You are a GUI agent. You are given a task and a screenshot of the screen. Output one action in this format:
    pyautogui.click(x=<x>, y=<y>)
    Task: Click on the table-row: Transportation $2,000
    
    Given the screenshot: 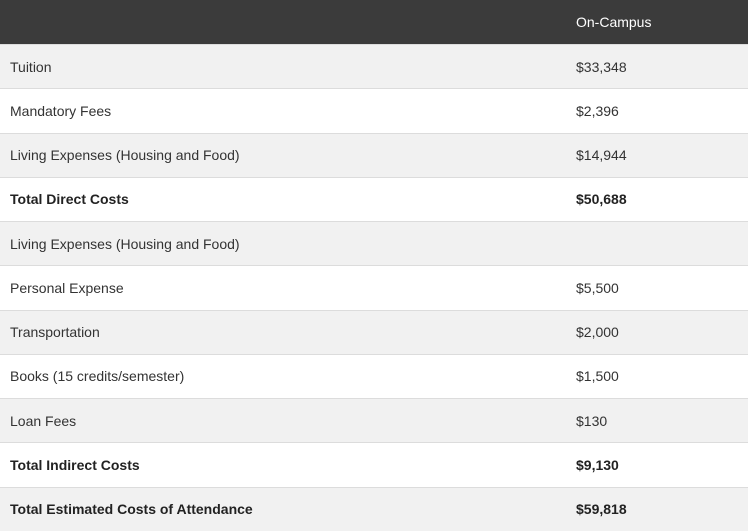 What is the action you would take?
    pyautogui.click(x=374, y=331)
    